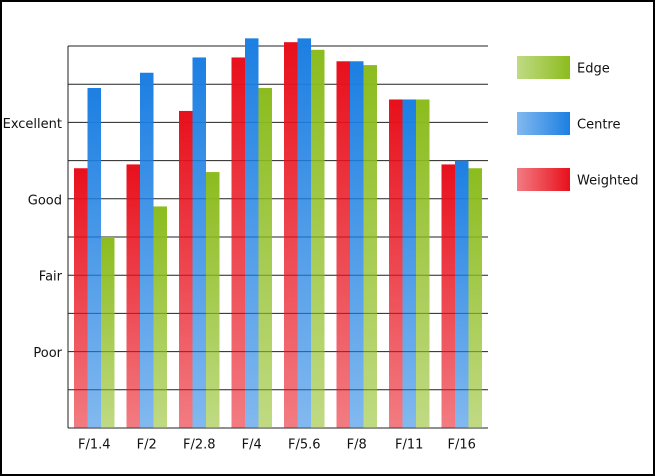  What do you see at coordinates (462, 445) in the screenshot?
I see `x-tick-label: F/16` at bounding box center [462, 445].